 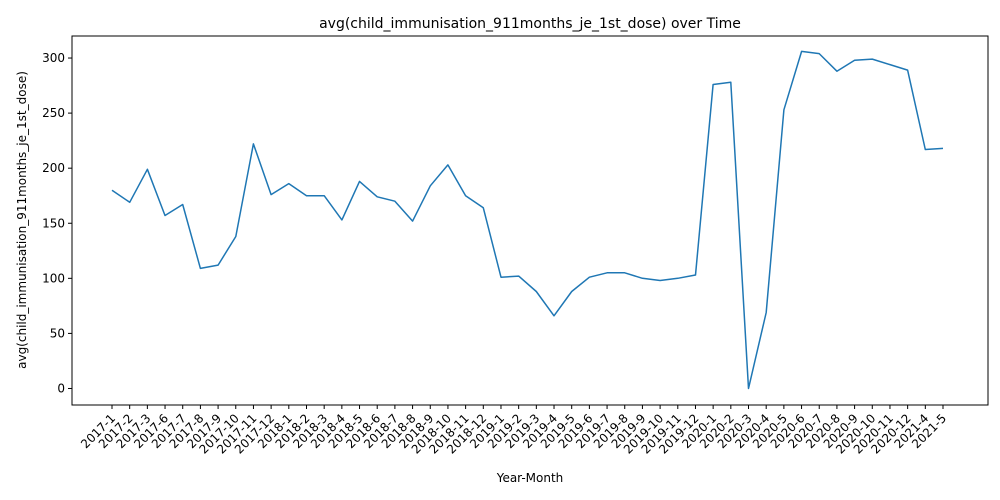 What do you see at coordinates (530, 478) in the screenshot?
I see `x-axis-label: Year-Month` at bounding box center [530, 478].